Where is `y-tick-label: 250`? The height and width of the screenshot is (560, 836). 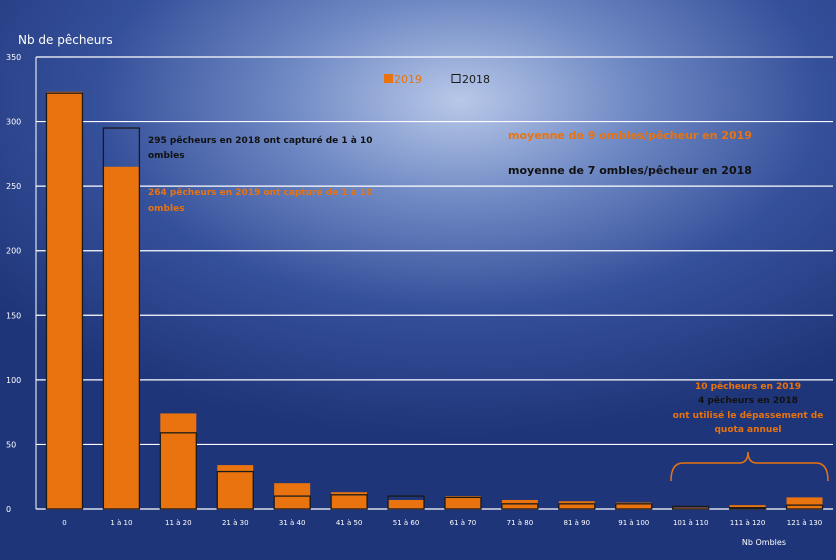 y-tick-label: 250 is located at coordinates (13, 186).